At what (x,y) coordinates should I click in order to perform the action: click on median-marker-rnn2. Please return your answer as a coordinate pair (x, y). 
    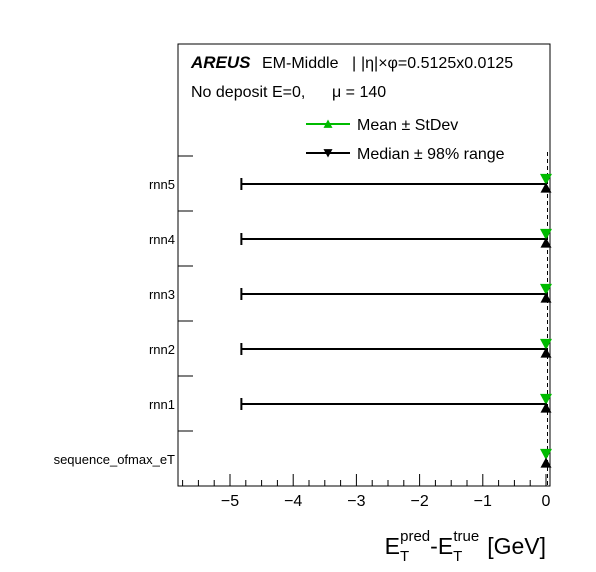
    Looking at the image, I should click on (546, 352).